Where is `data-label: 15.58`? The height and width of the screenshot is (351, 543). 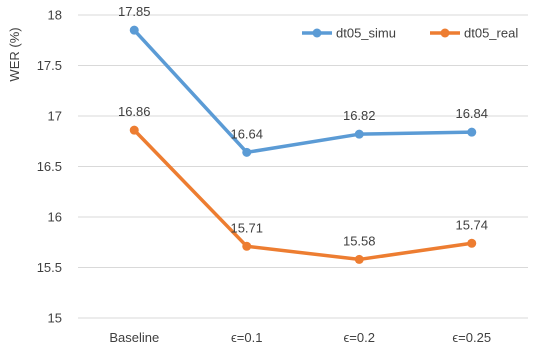
data-label: 15.58 is located at coordinates (359, 240).